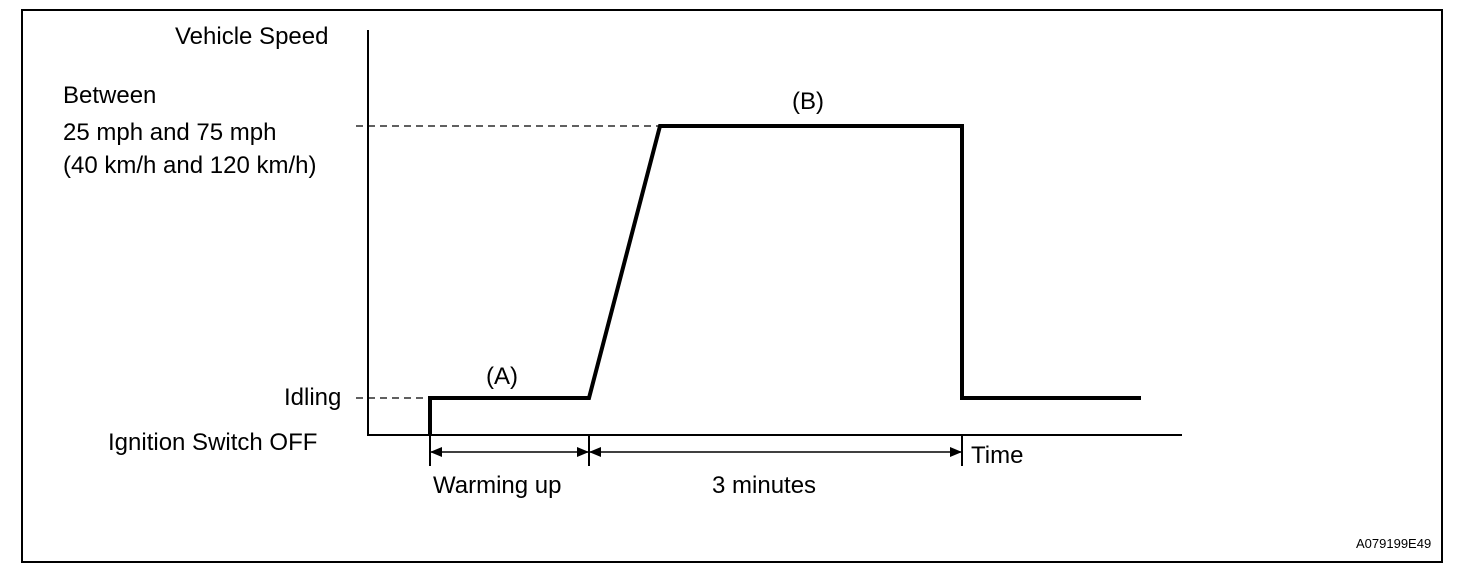 This screenshot has height=574, width=1472. Describe the element at coordinates (497, 485) in the screenshot. I see `warming-up-label: Warming up` at that location.